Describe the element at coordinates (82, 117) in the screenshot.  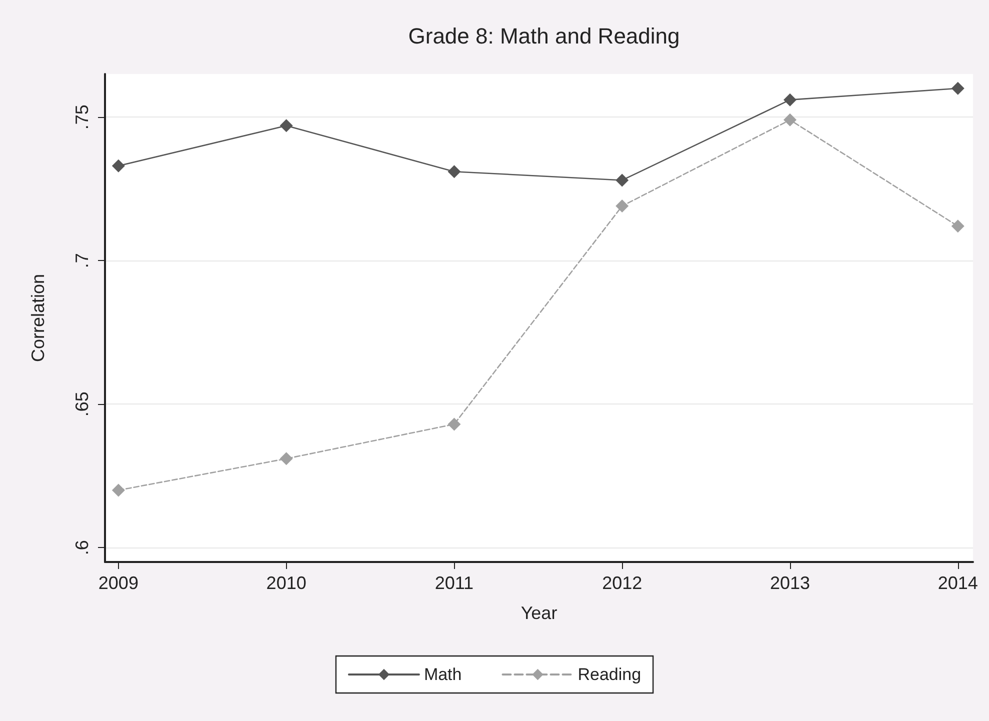
I see `y-tick-label: .75` at that location.